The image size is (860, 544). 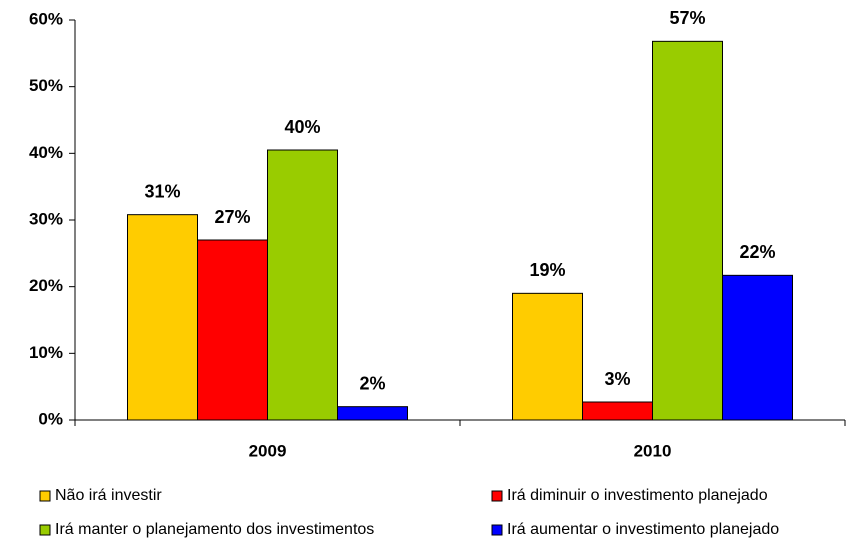 What do you see at coordinates (643, 529) in the screenshot?
I see `legend-label: Irá aumentar o investimento planejado` at bounding box center [643, 529].